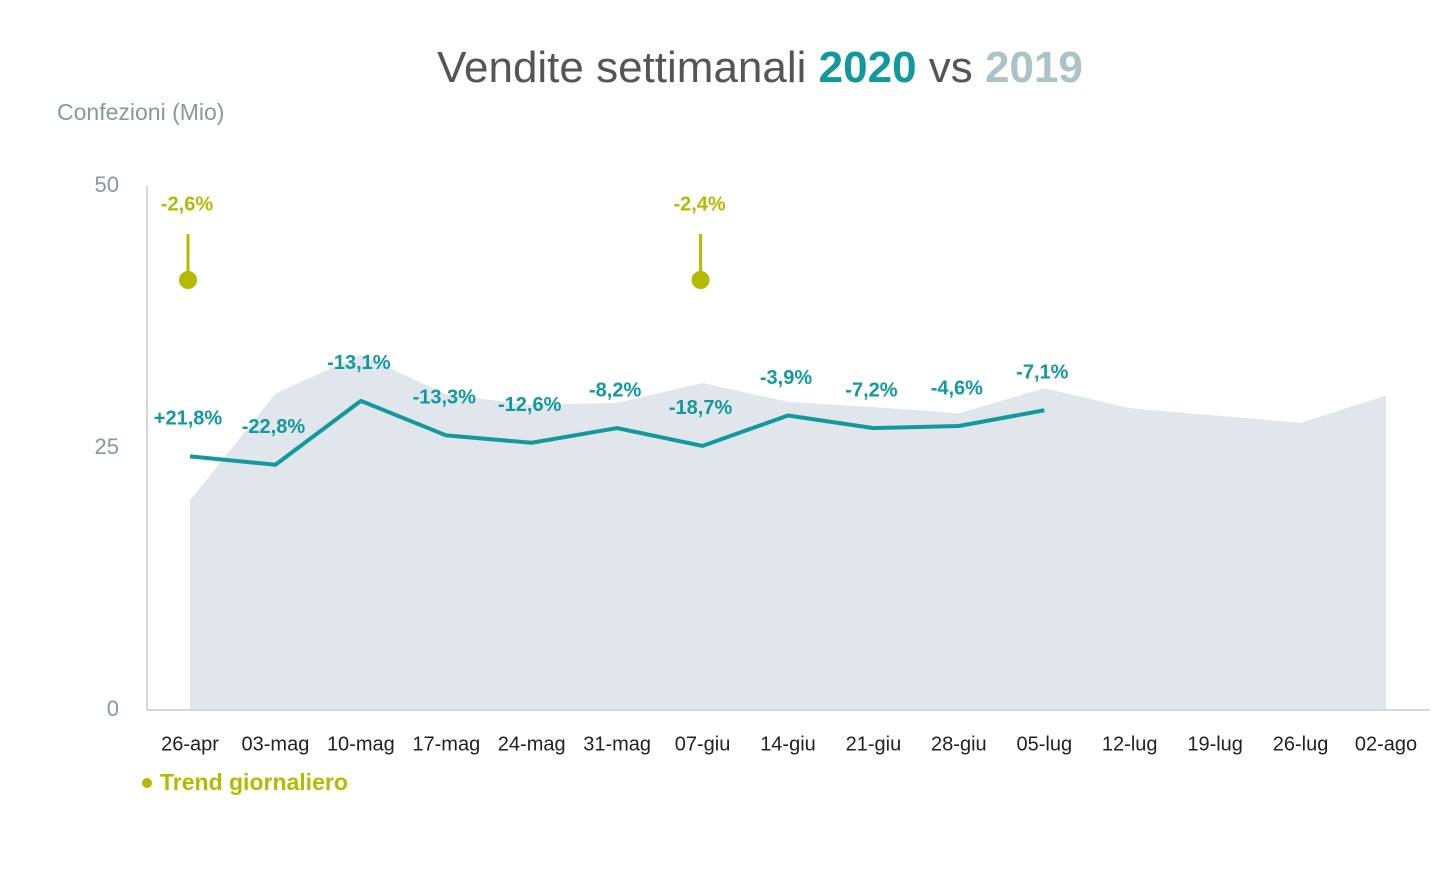 This screenshot has width=1437, height=895. What do you see at coordinates (254, 782) in the screenshot?
I see `legend-label: Trend giornaliero` at bounding box center [254, 782].